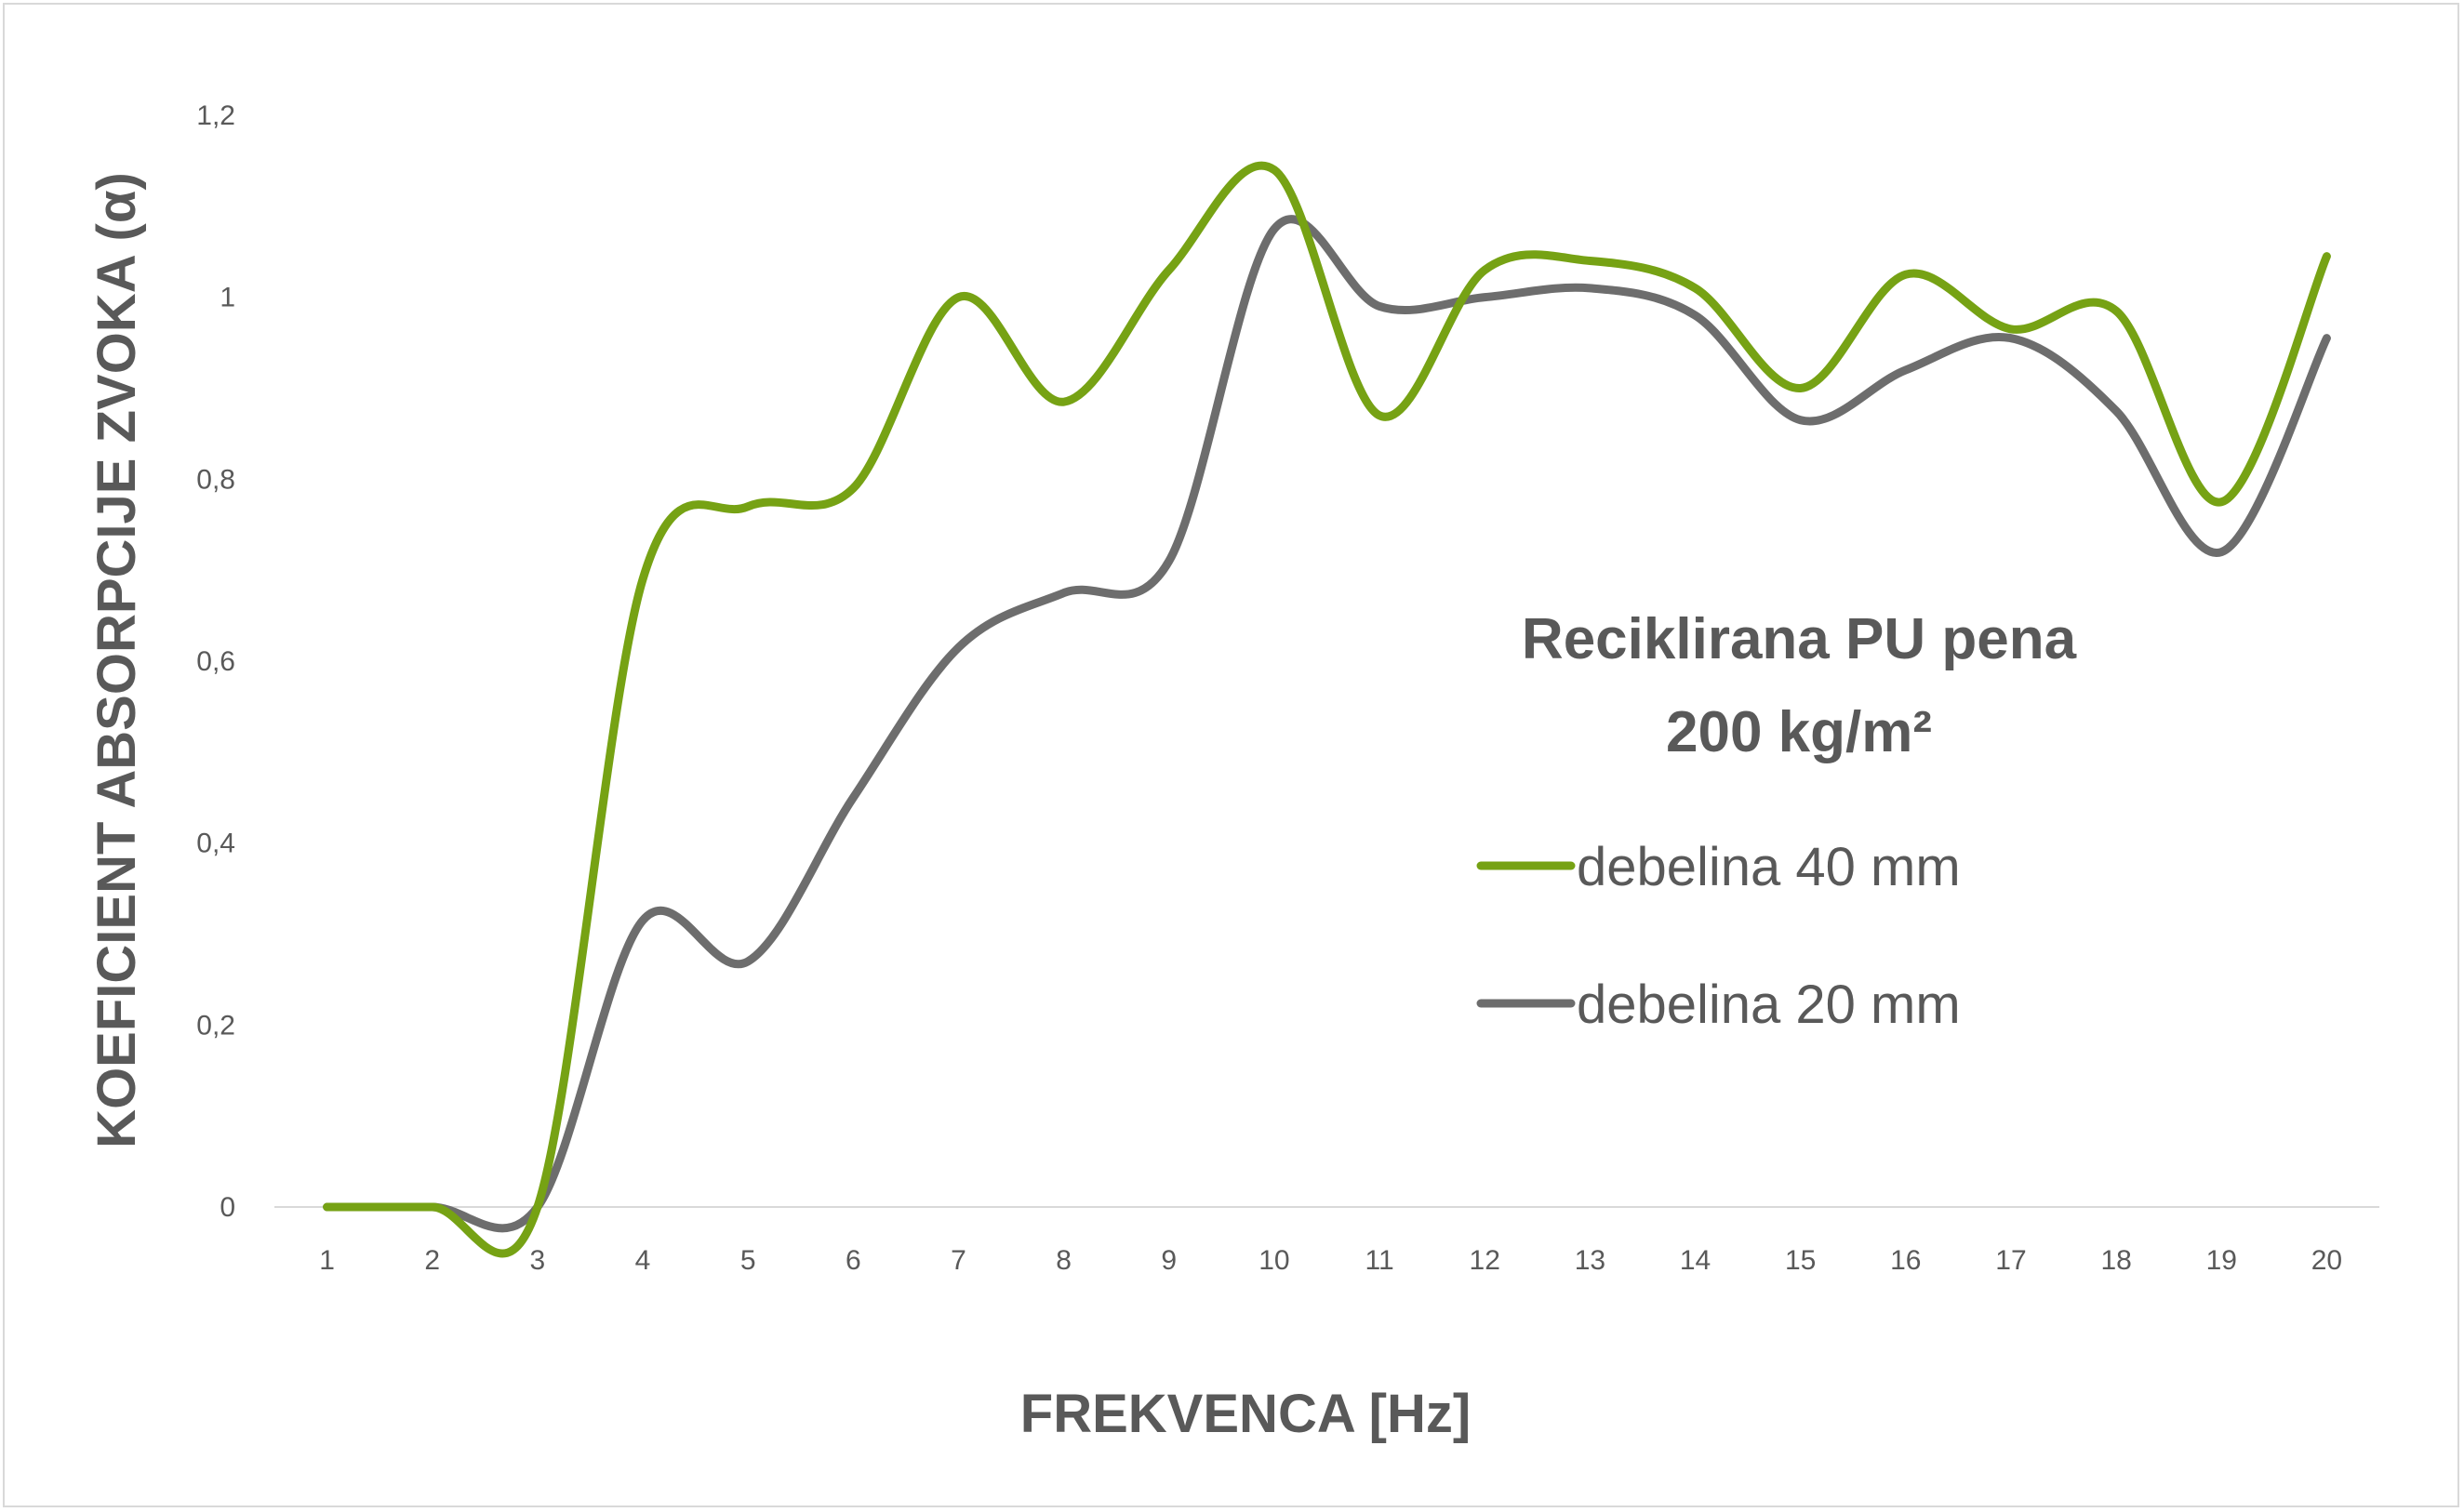 This screenshot has width=2464, height=1512. Describe the element at coordinates (117, 660) in the screenshot. I see `y-axis-title: KOEFICIENT ABSORPCIJE ZVOKA (α)` at that location.